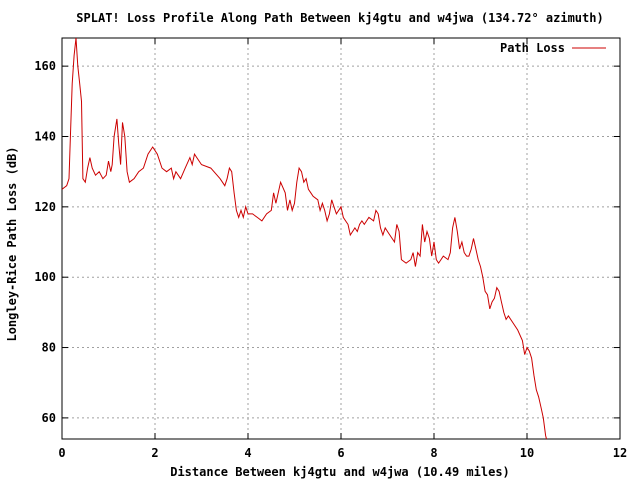  What do you see at coordinates (340, 453) in the screenshot?
I see `x-tick-label: 6` at bounding box center [340, 453].